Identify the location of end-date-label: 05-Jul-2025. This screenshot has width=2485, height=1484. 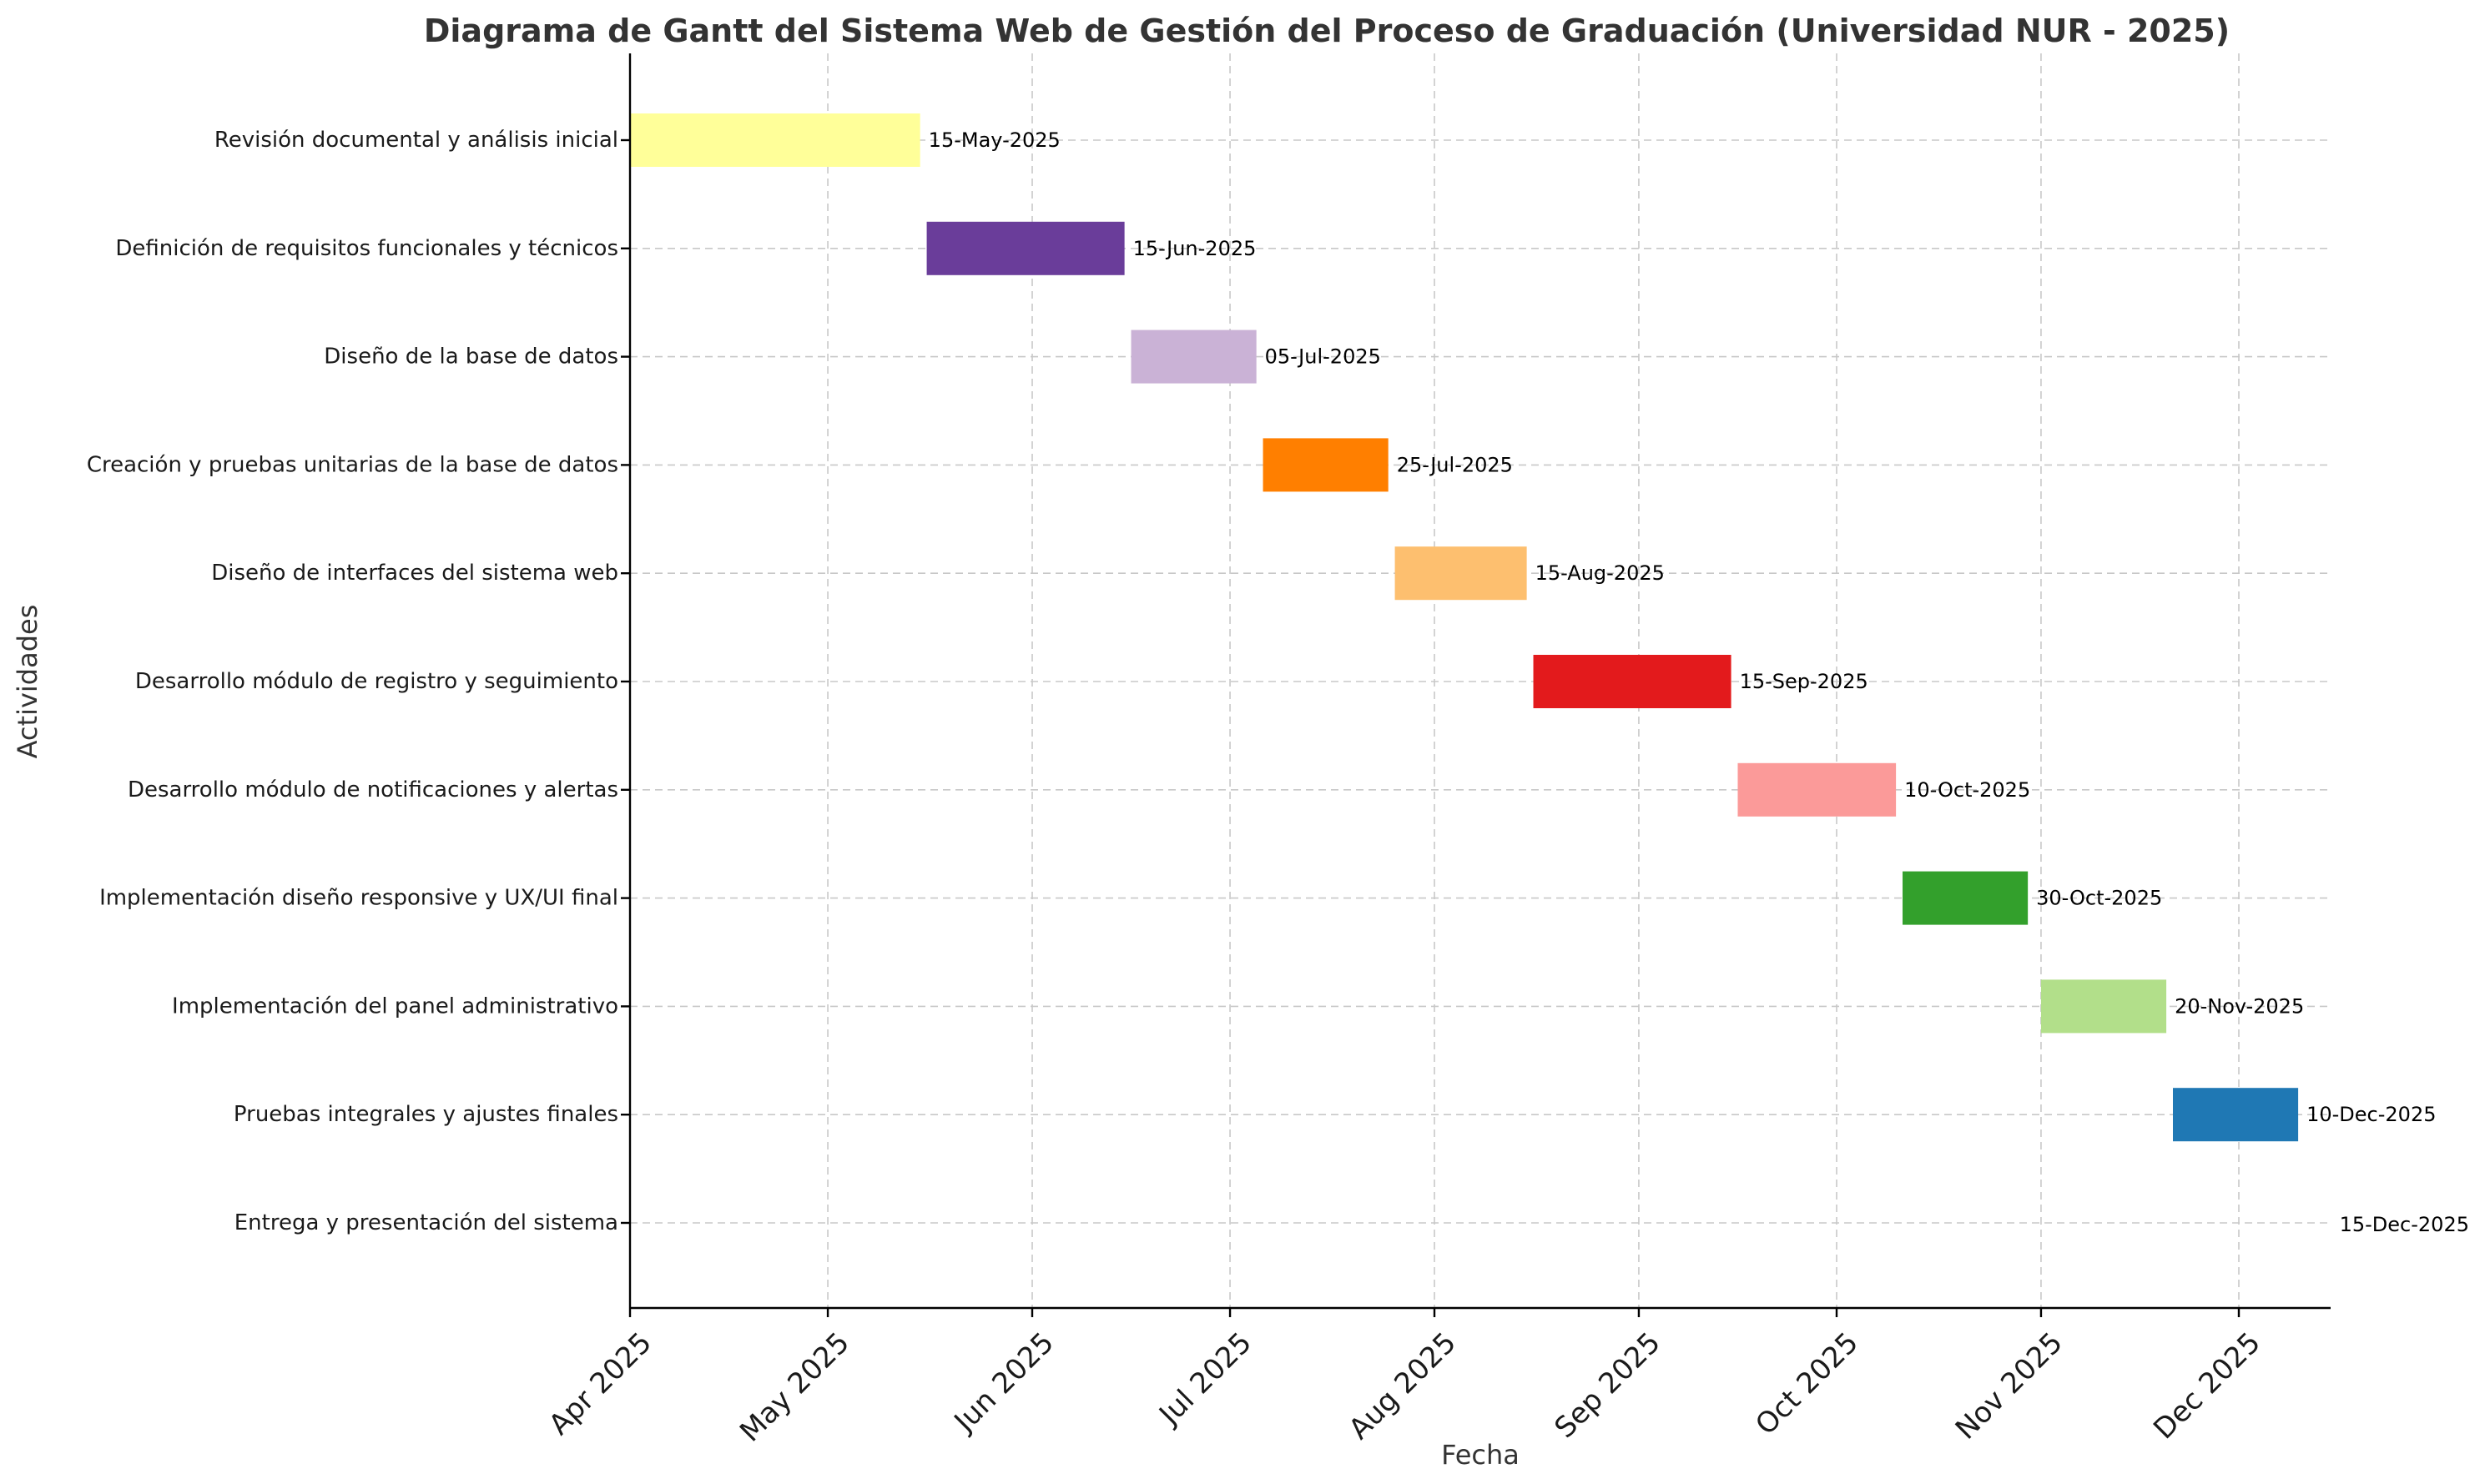
(1323, 357).